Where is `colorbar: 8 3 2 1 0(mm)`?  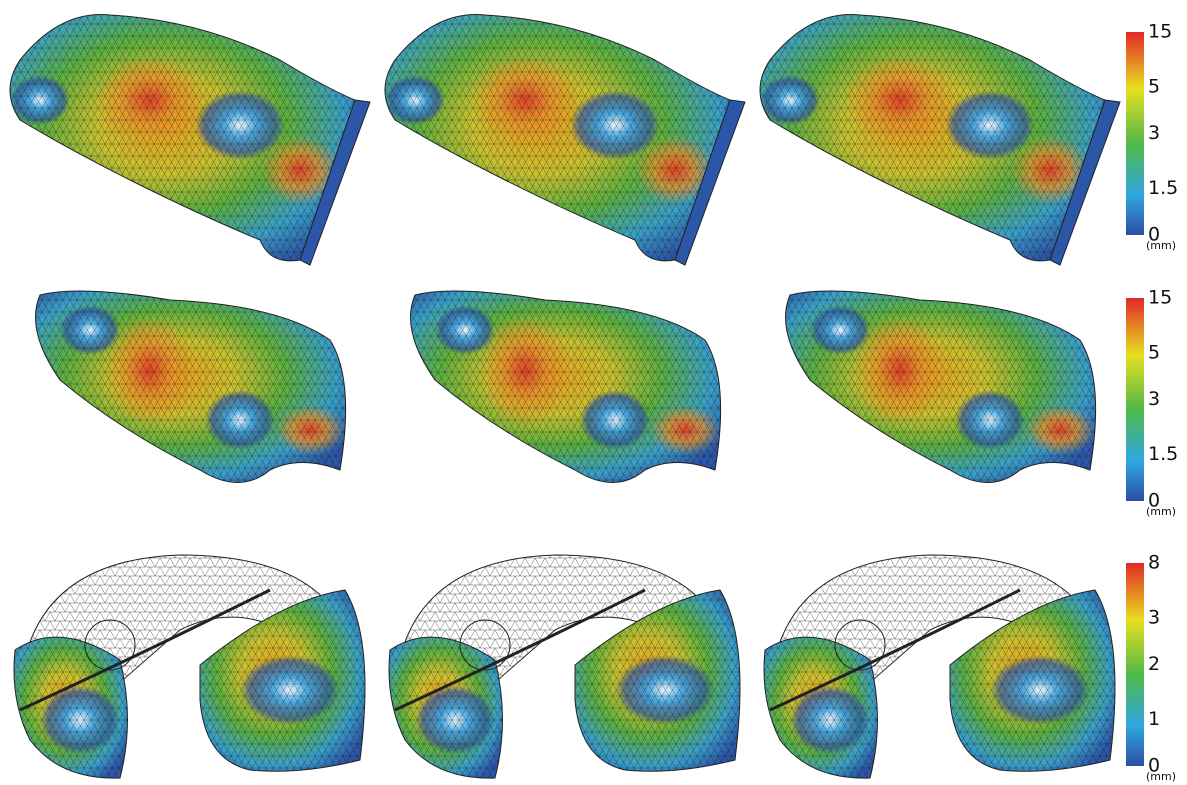
colorbar: 8 3 2 1 0(mm) is located at coordinates (1151, 667).